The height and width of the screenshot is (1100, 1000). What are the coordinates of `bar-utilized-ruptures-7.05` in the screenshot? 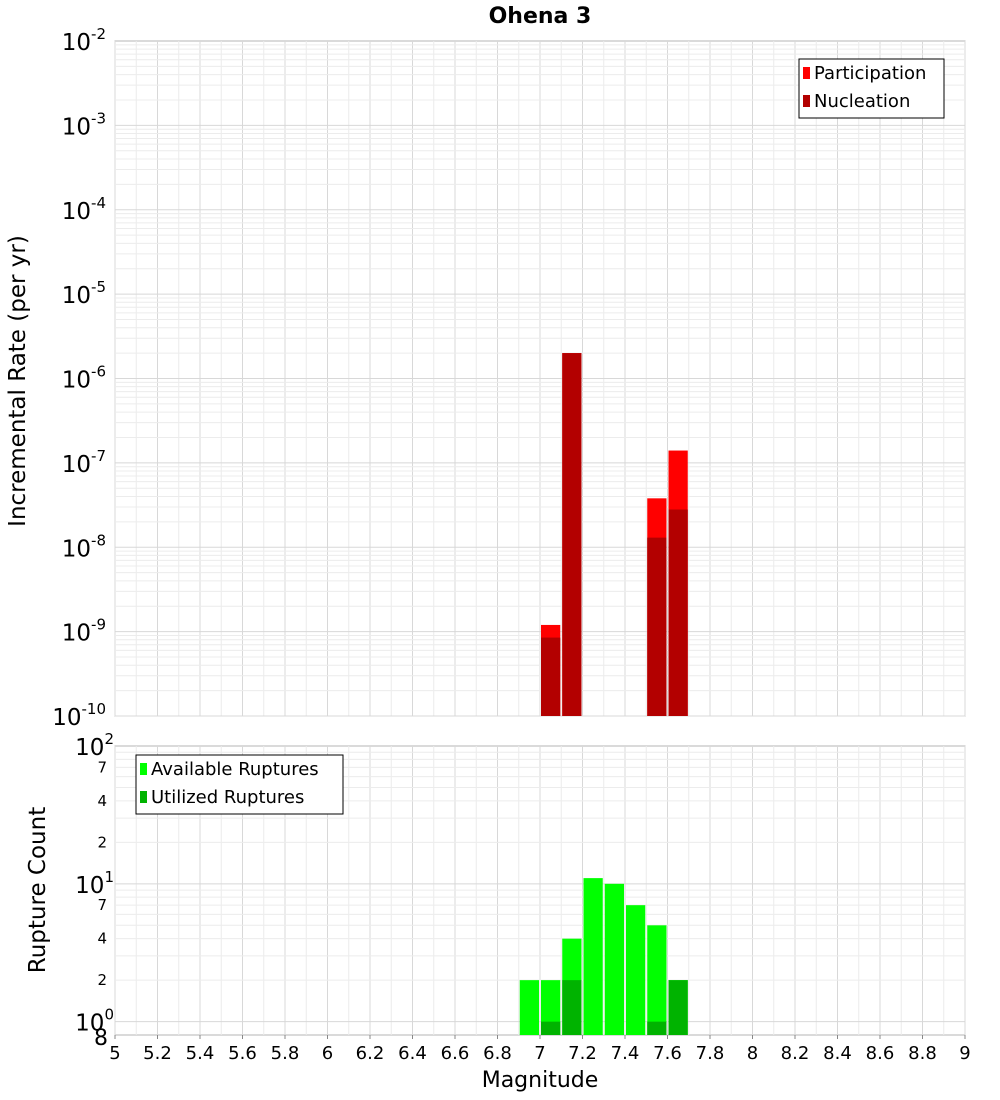 It's located at (551, 1028).